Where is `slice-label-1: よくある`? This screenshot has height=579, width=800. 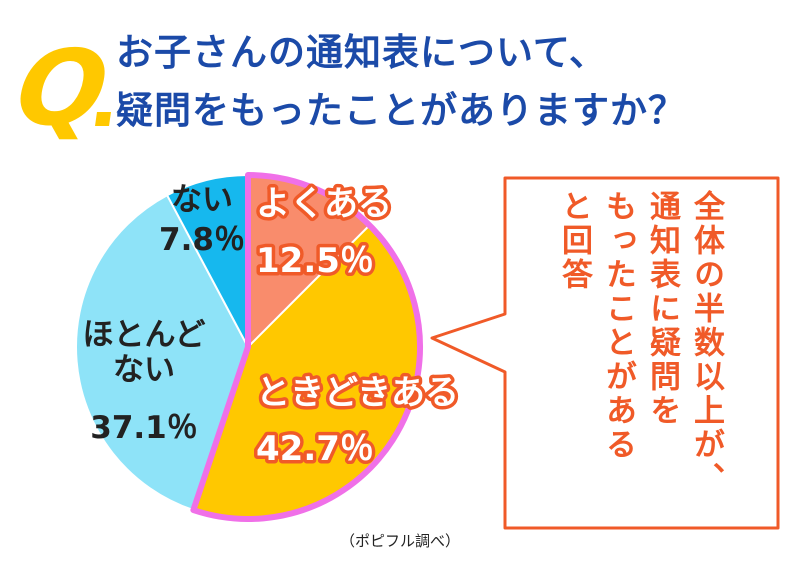
slice-label-1: よくある is located at coordinates (324, 204).